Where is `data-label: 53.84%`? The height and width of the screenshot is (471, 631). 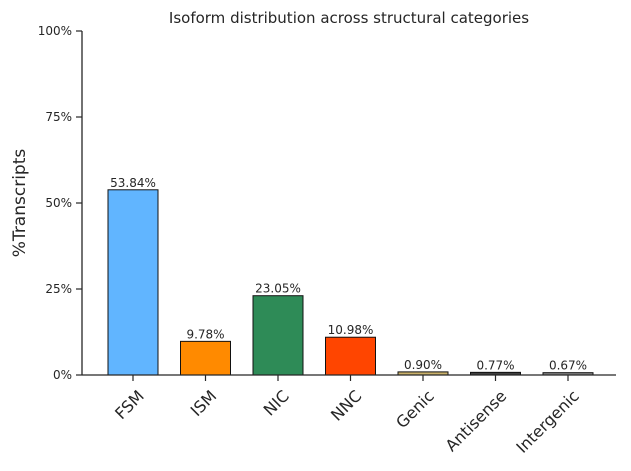
data-label: 53.84% is located at coordinates (133, 183).